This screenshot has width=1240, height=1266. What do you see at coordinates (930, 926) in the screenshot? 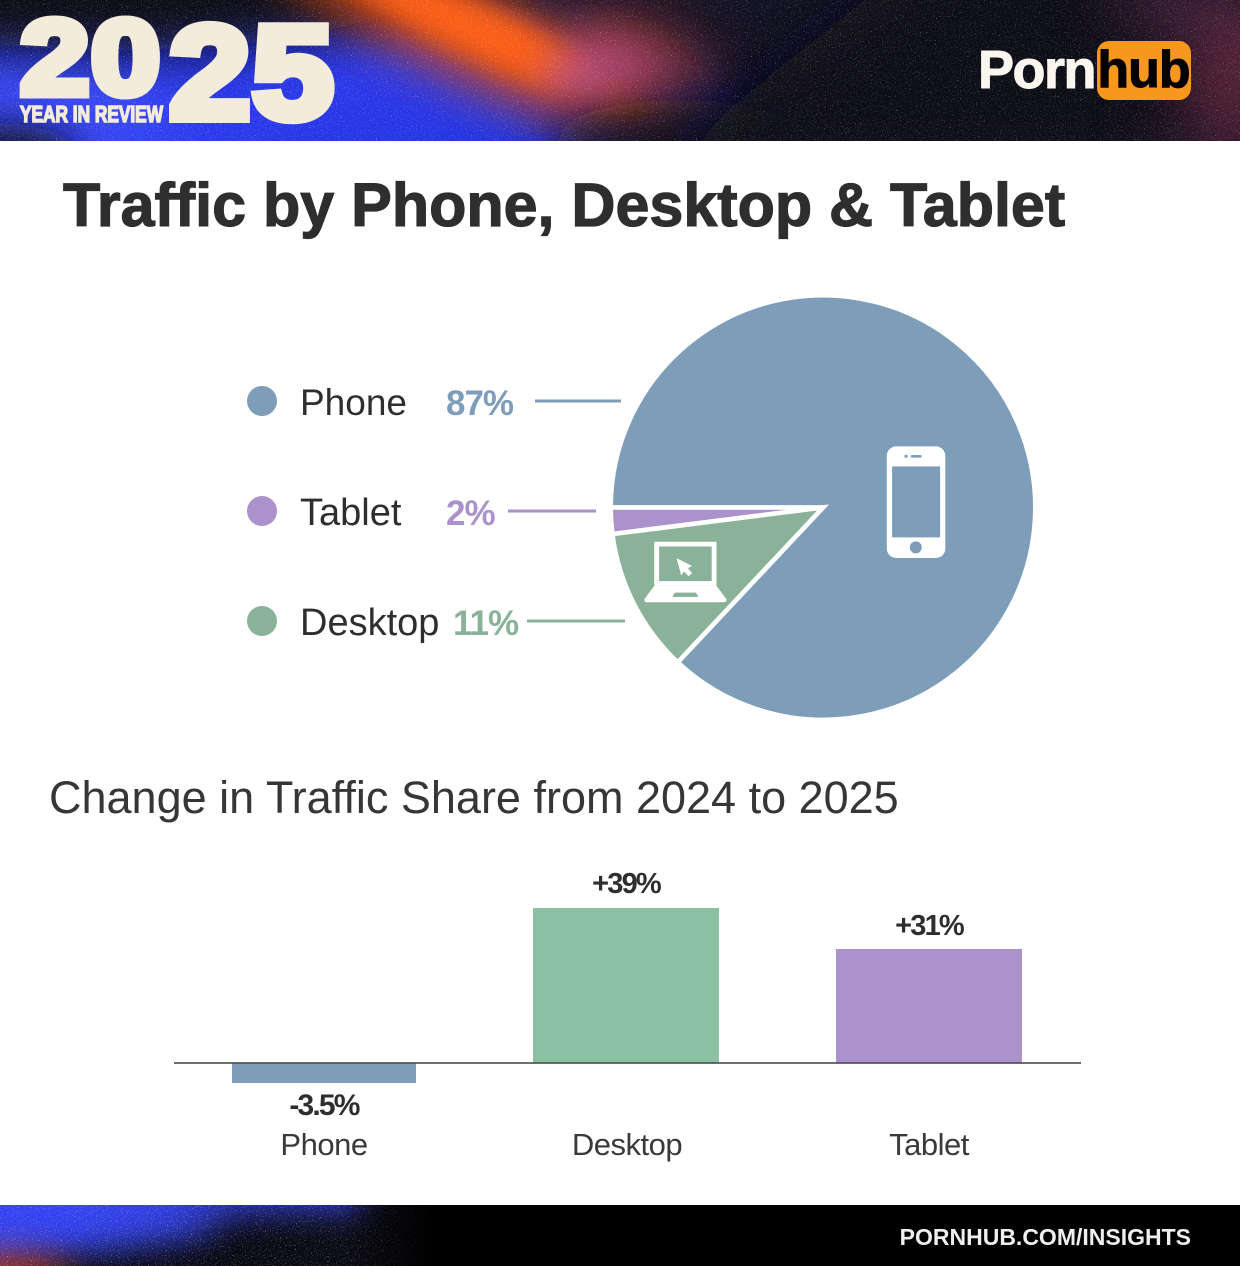
I see `svg-text: +31%` at bounding box center [930, 926].